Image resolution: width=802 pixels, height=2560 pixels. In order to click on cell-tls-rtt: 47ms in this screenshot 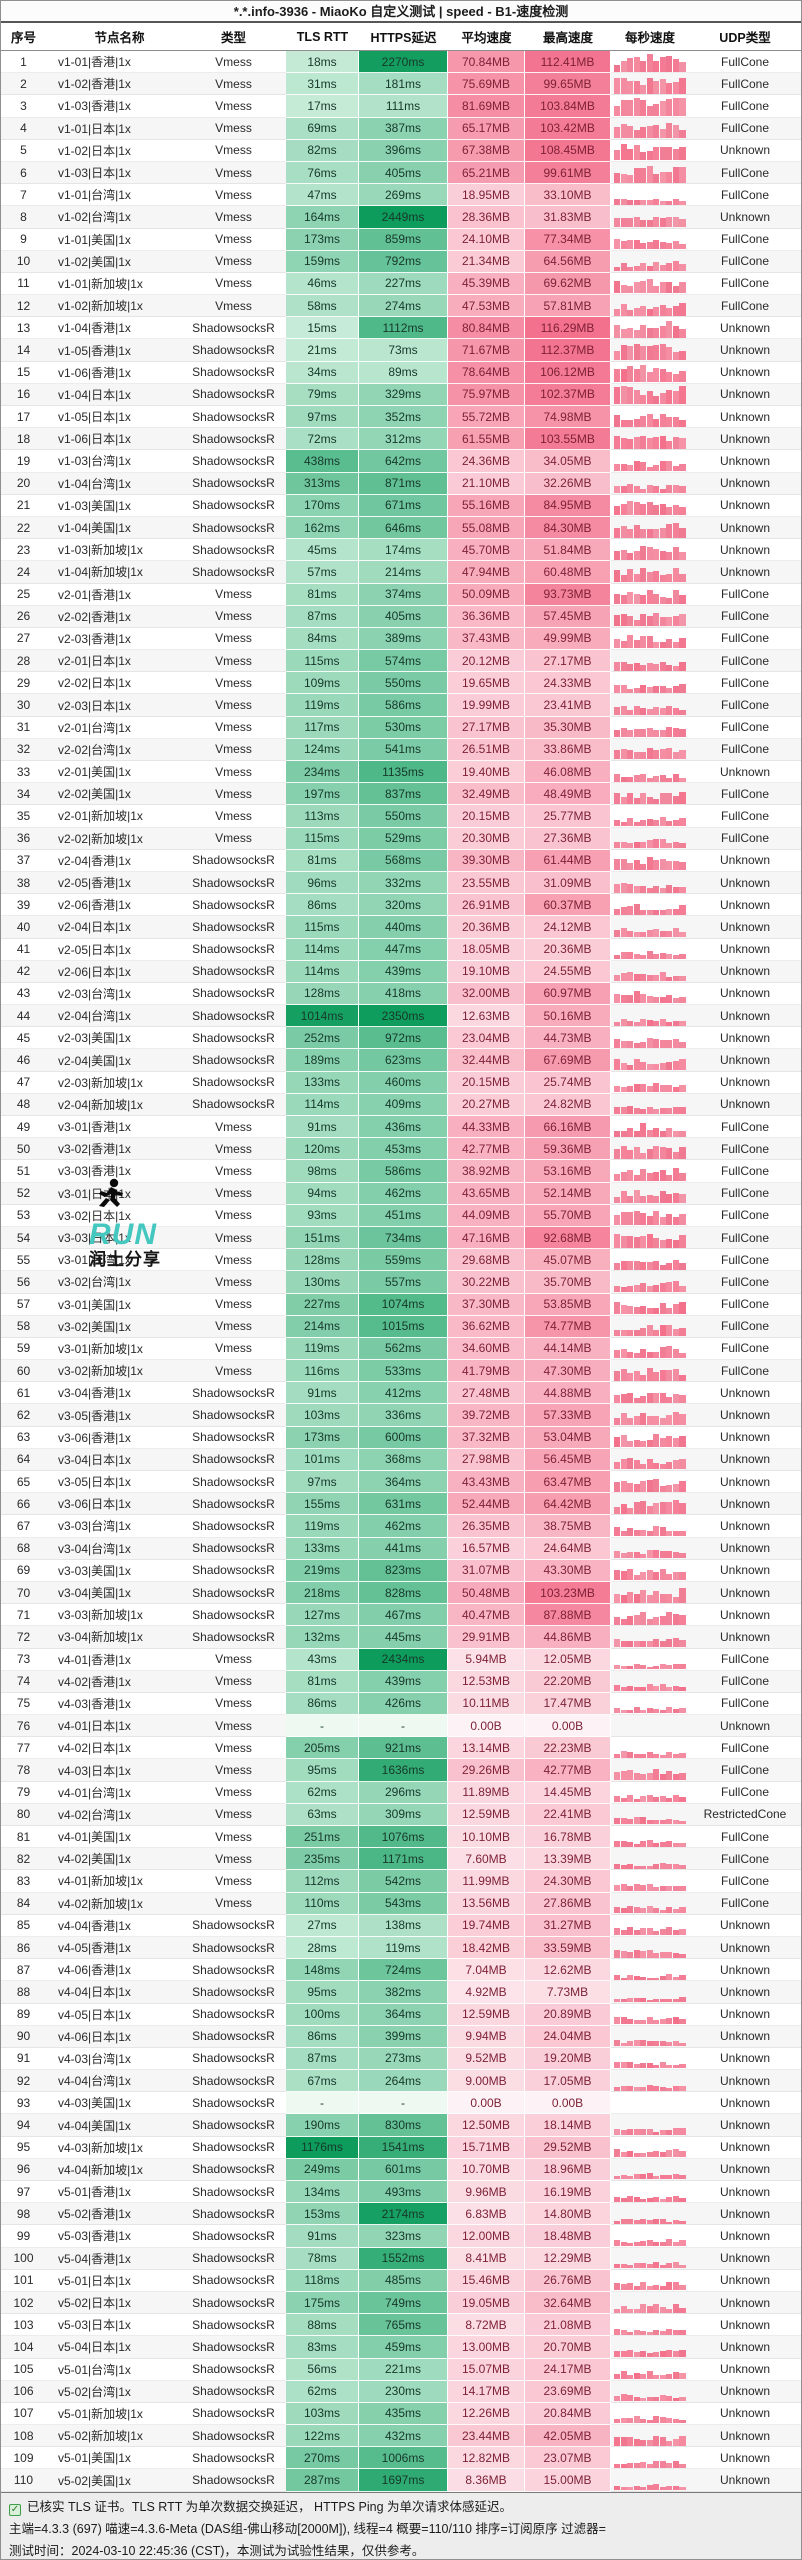, I will do `click(322, 195)`.